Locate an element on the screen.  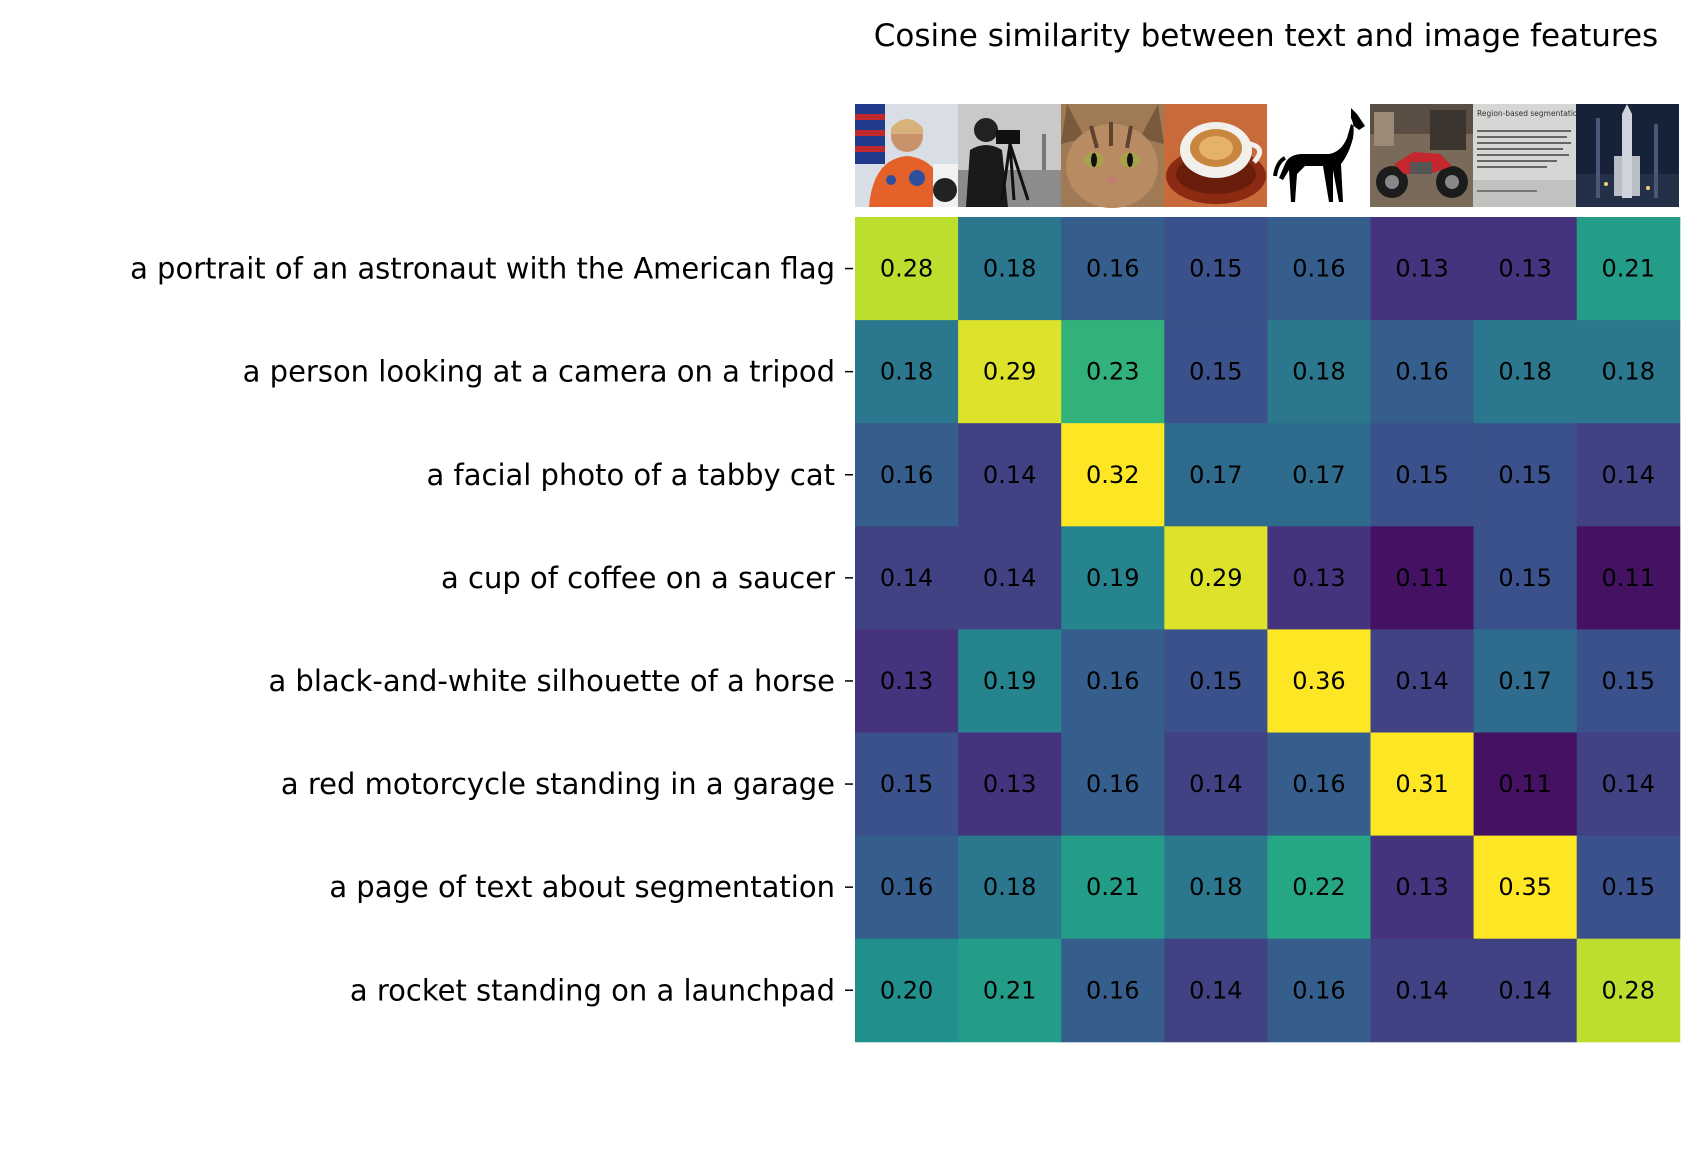
cell-value-label: 0.22 is located at coordinates (1318, 887).